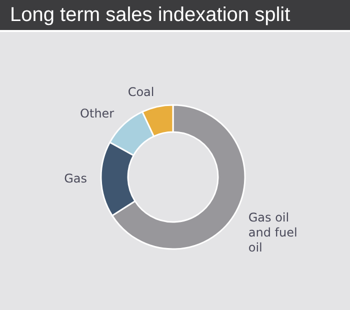 The height and width of the screenshot is (310, 350). What do you see at coordinates (76, 179) in the screenshot?
I see `slice-label: Gas` at bounding box center [76, 179].